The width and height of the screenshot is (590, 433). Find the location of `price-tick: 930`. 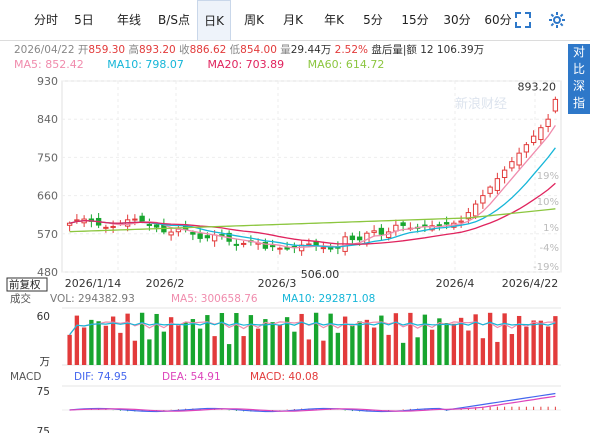

price-tick: 930 is located at coordinates (47, 81).